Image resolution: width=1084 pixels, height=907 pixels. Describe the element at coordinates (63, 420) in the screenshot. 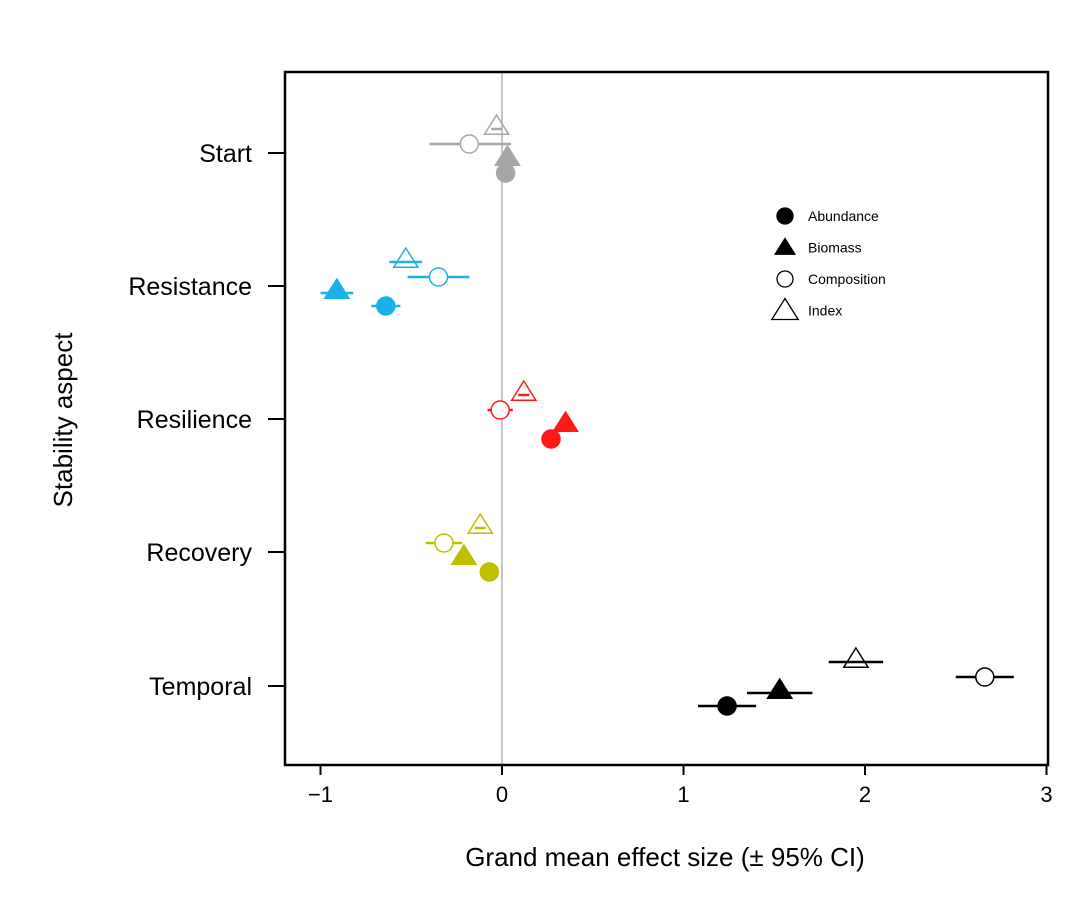

I see `y-axis-title: Stability aspect` at that location.